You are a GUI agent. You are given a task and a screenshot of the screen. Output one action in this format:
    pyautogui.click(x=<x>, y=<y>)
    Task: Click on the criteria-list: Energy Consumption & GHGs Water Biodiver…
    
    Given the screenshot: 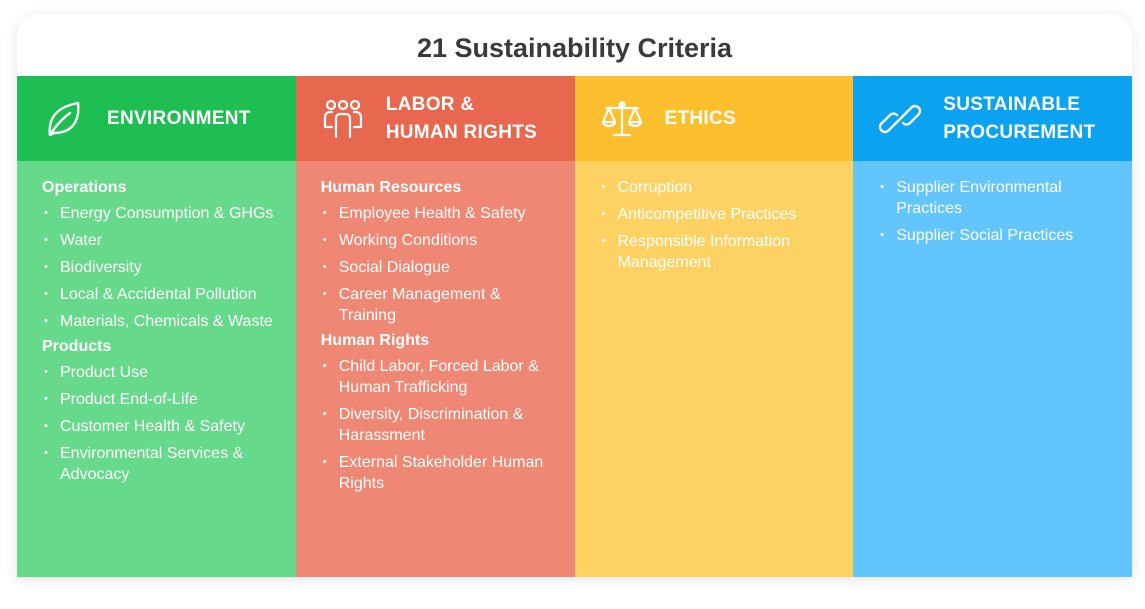 What is the action you would take?
    pyautogui.click(x=159, y=267)
    